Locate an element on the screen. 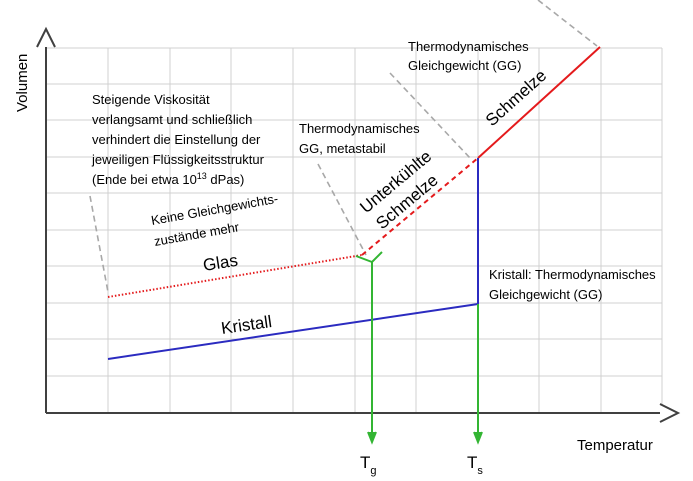  pointer-top is located at coordinates (567, 23).